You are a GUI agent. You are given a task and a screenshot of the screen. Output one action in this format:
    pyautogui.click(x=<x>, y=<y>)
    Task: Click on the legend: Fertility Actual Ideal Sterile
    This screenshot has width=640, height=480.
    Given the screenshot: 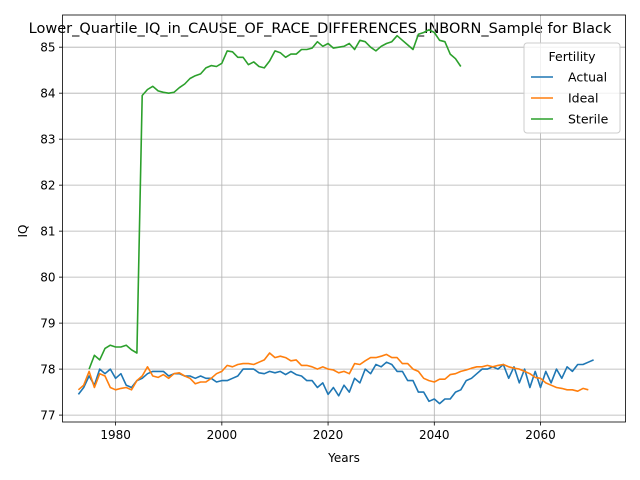 What is the action you would take?
    pyautogui.click(x=572, y=88)
    